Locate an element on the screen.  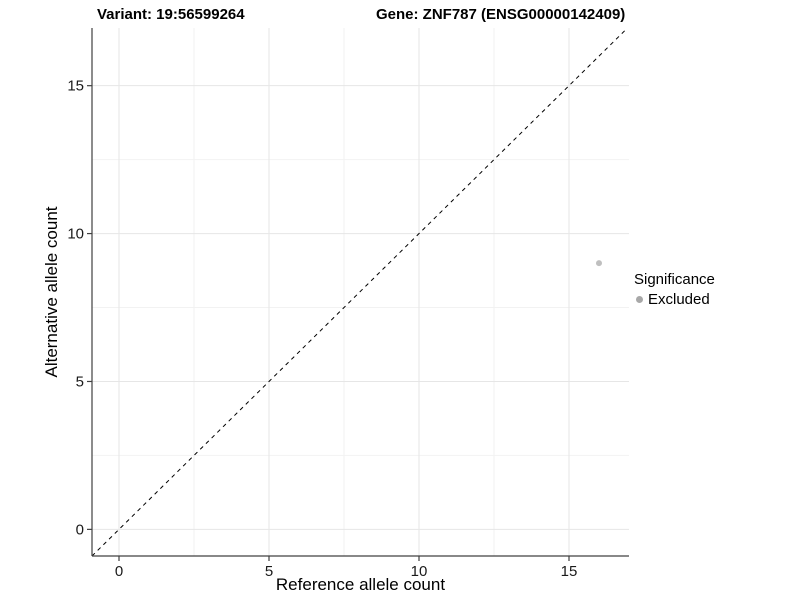
legend-key-point-icon is located at coordinates (639, 299).